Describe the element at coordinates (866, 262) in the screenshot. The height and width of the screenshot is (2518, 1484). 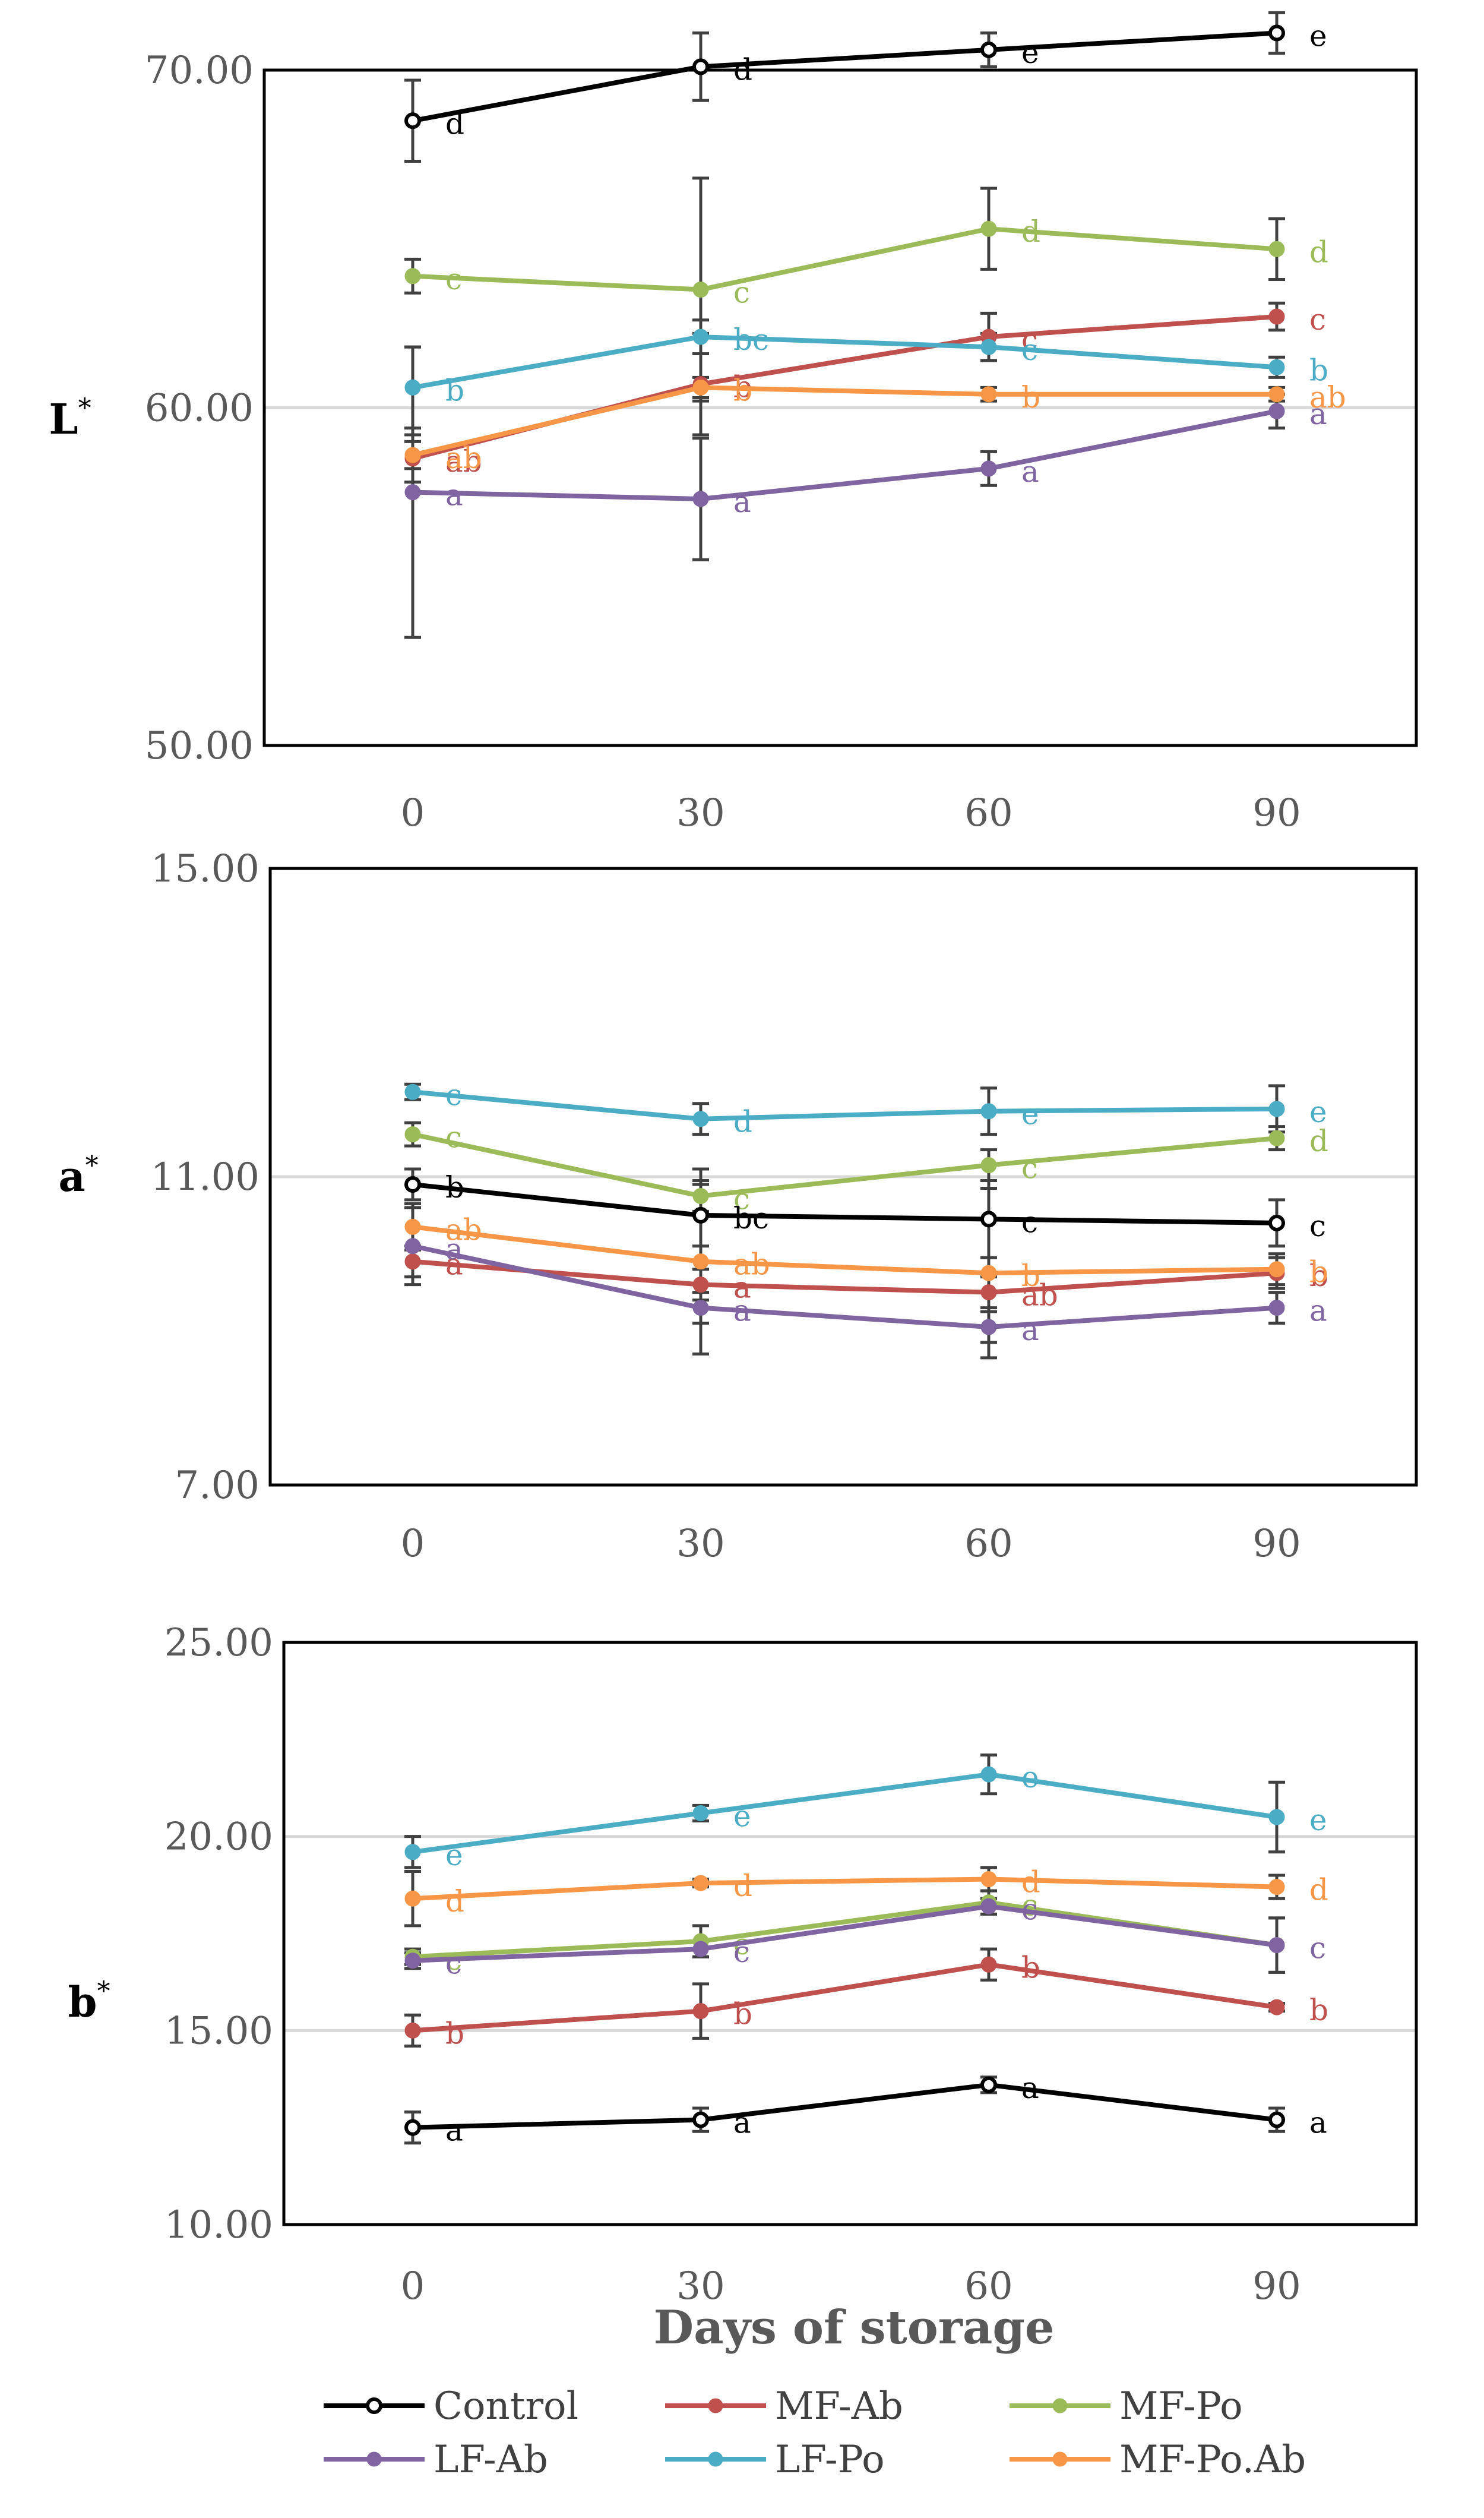
I see `series-mf-po: c c d d` at that location.